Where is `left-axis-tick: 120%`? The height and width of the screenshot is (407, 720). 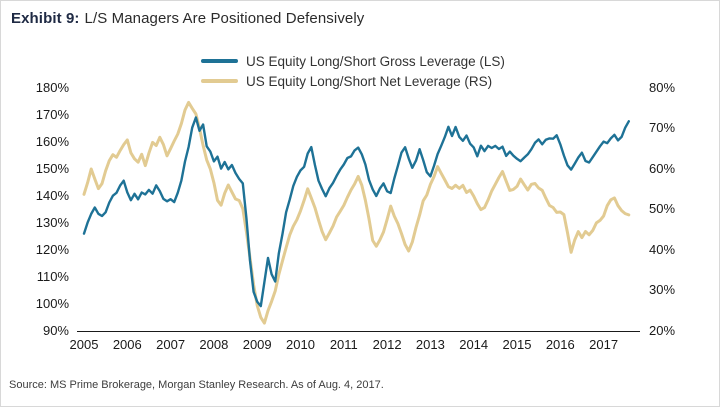
left-axis-tick: 120% is located at coordinates (52, 249).